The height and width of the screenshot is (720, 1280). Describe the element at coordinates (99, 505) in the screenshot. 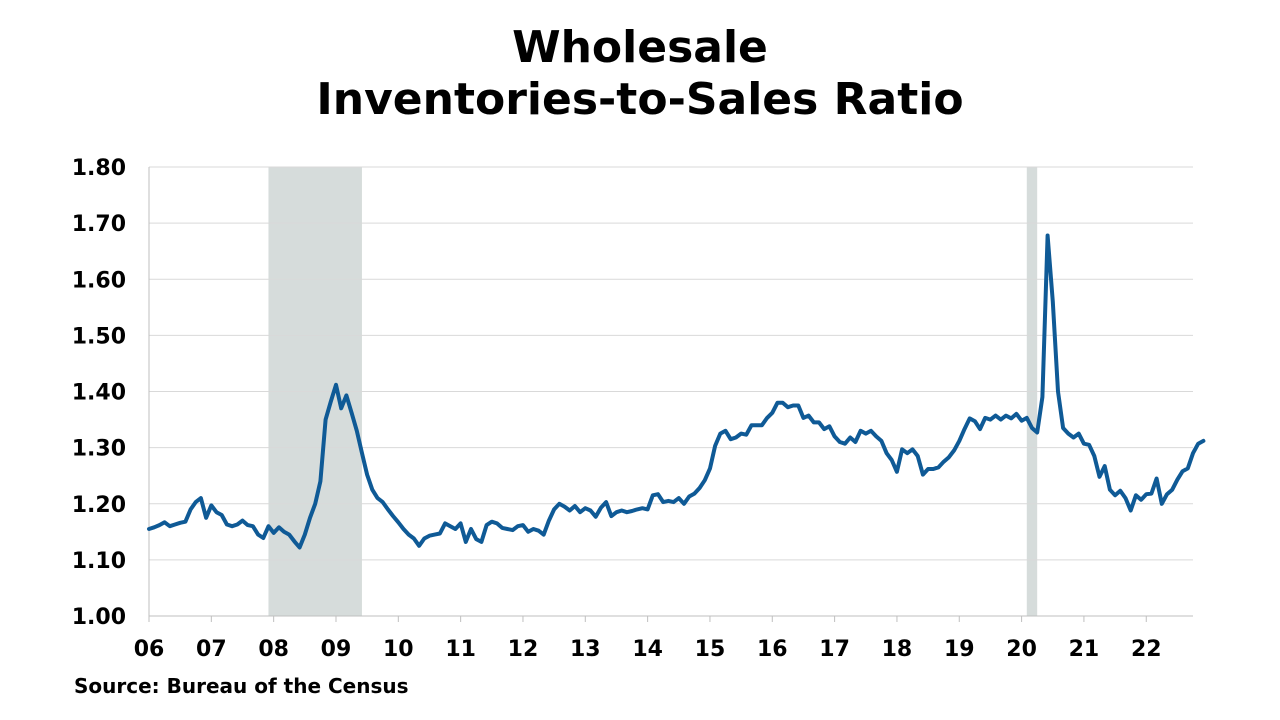

I see `y-tick-label: 1.20` at that location.